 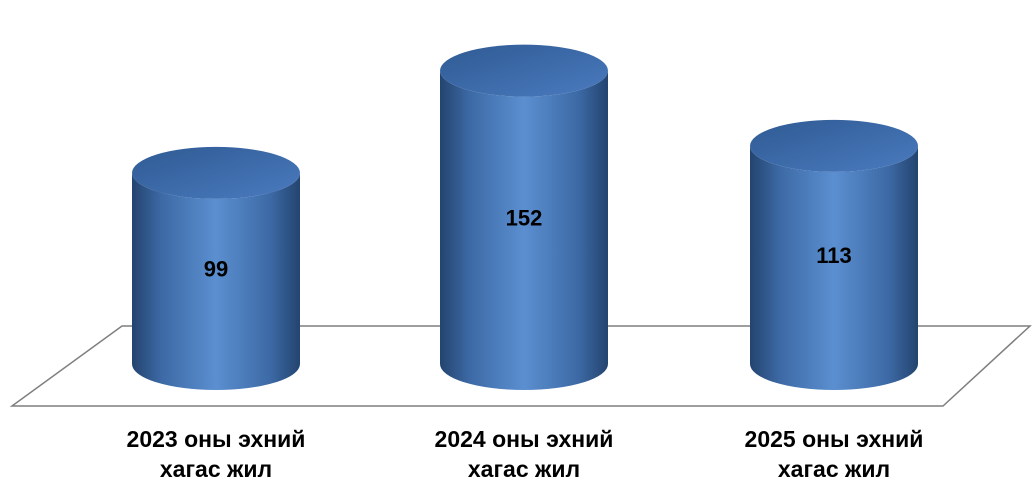 What do you see at coordinates (216, 454) in the screenshot?
I see `category-label-0: 2023 оны эхний хагас жил` at bounding box center [216, 454].